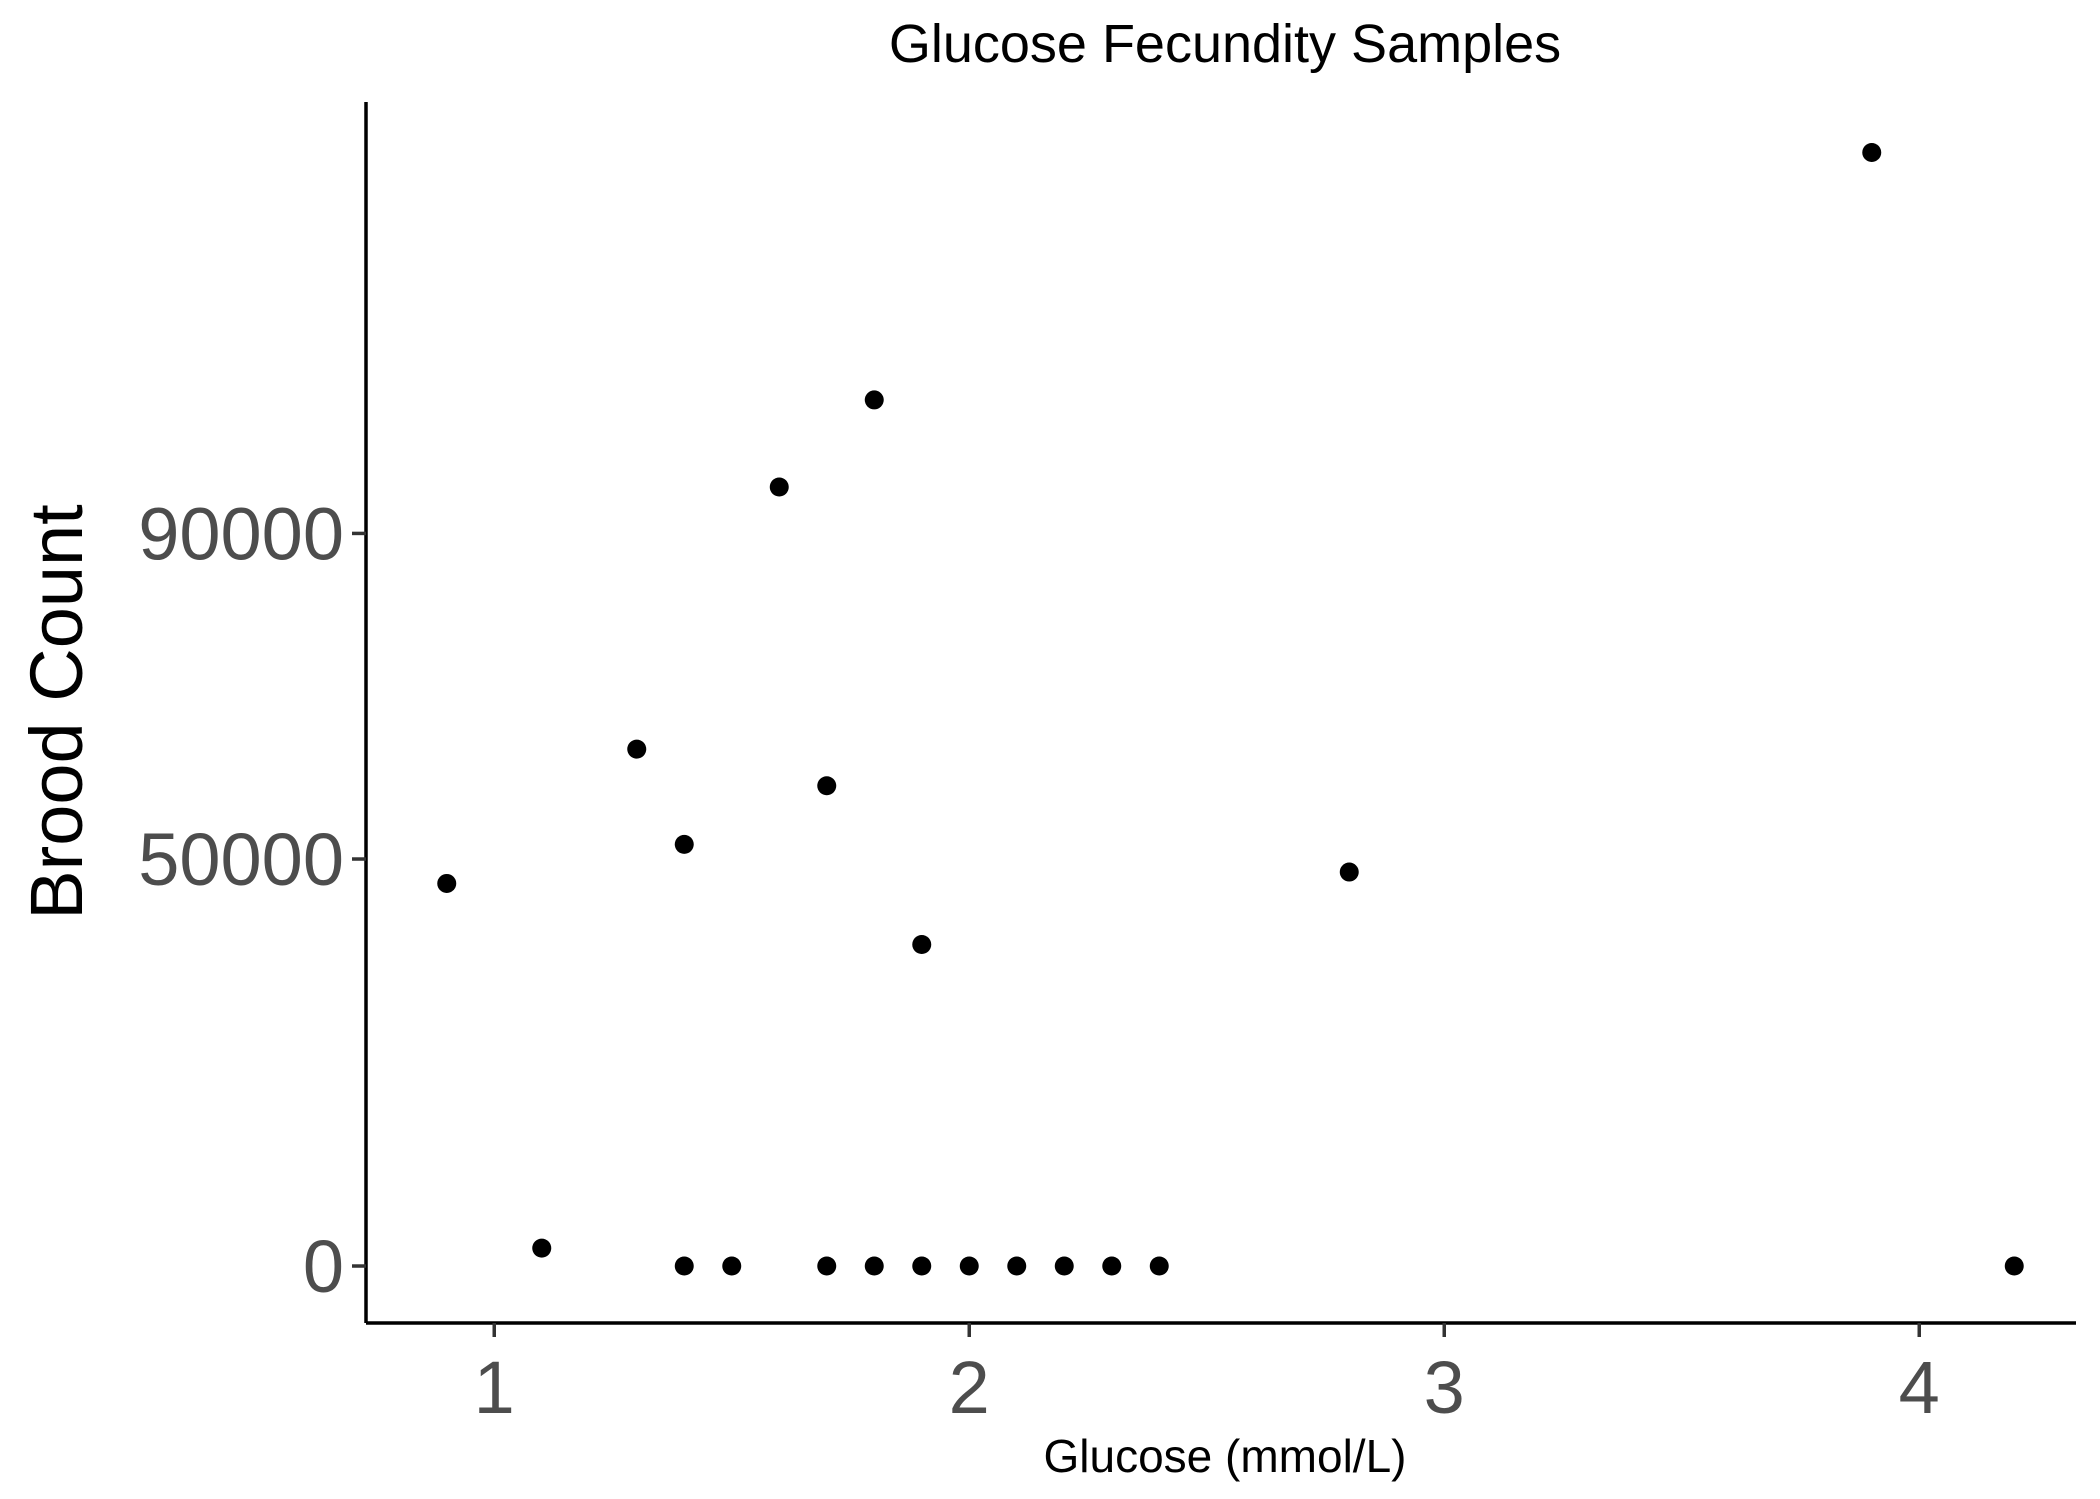  I want to click on x-tick-label: 1, so click(494, 1387).